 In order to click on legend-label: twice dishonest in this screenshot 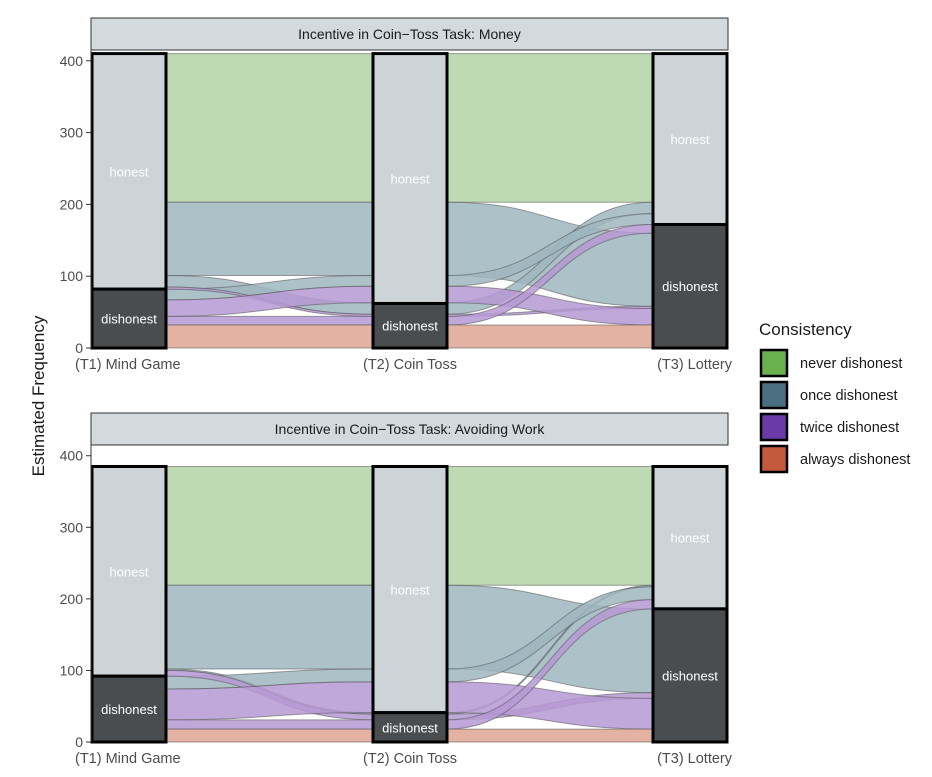, I will do `click(849, 428)`.